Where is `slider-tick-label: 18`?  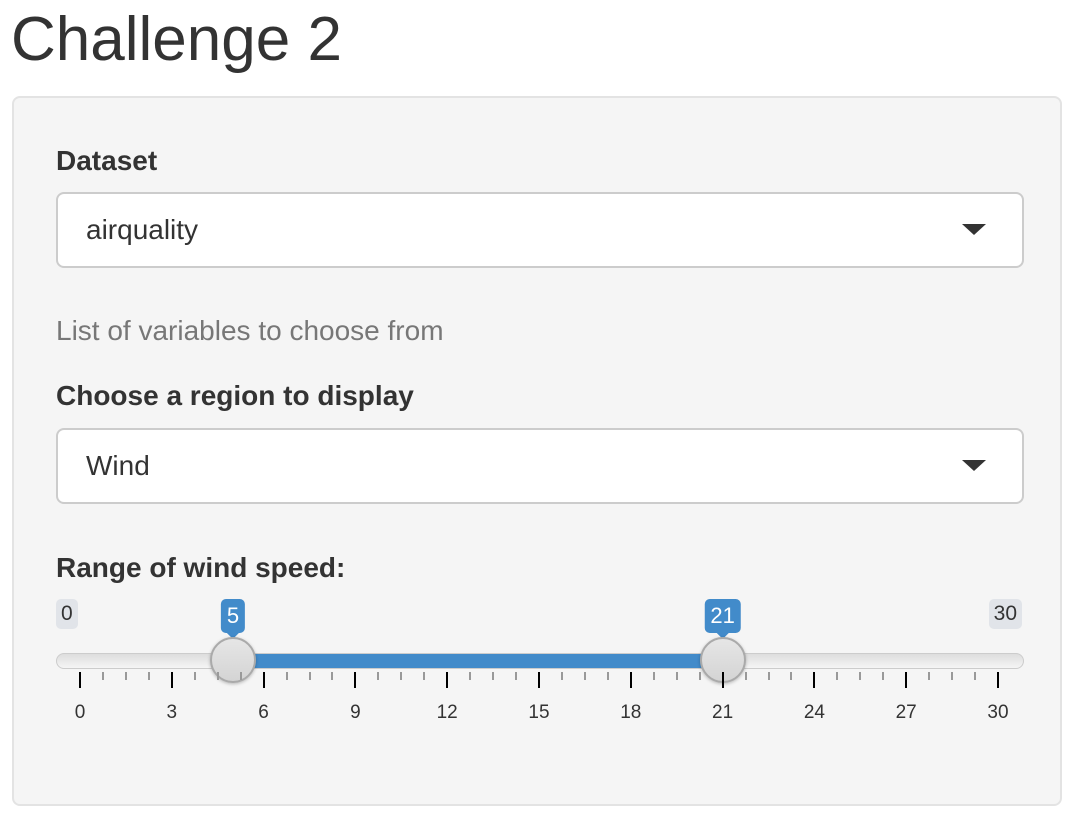 slider-tick-label: 18 is located at coordinates (631, 712).